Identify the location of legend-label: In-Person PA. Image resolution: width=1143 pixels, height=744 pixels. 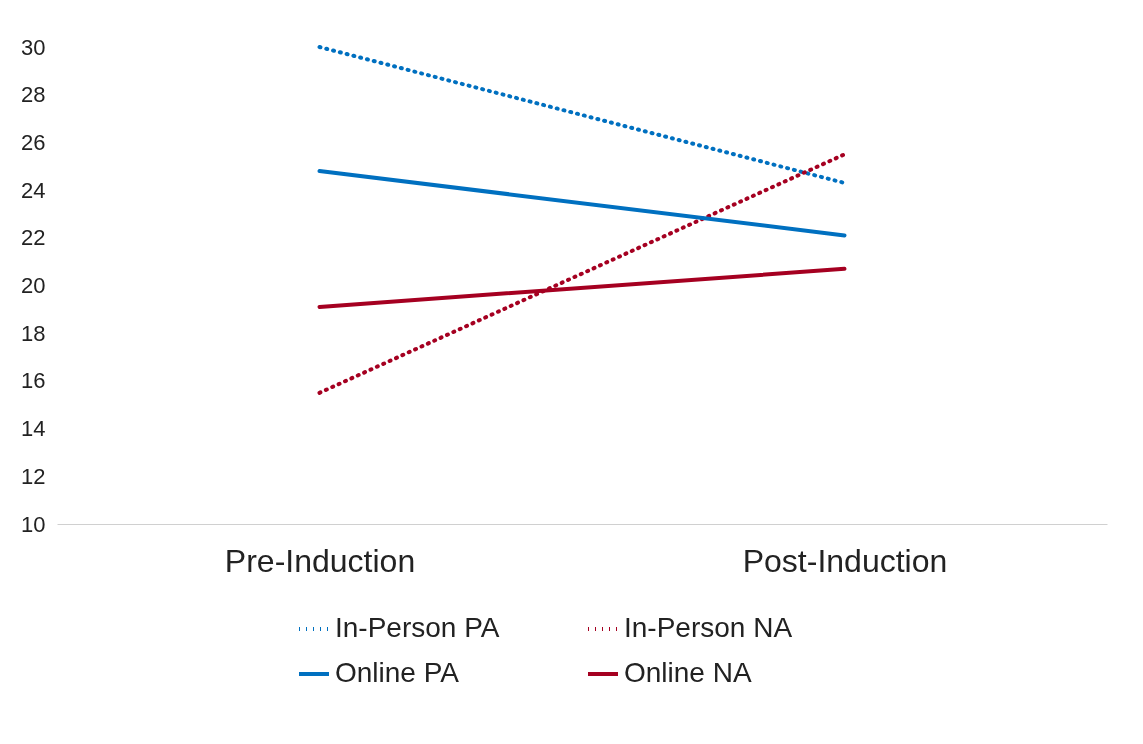
(417, 627).